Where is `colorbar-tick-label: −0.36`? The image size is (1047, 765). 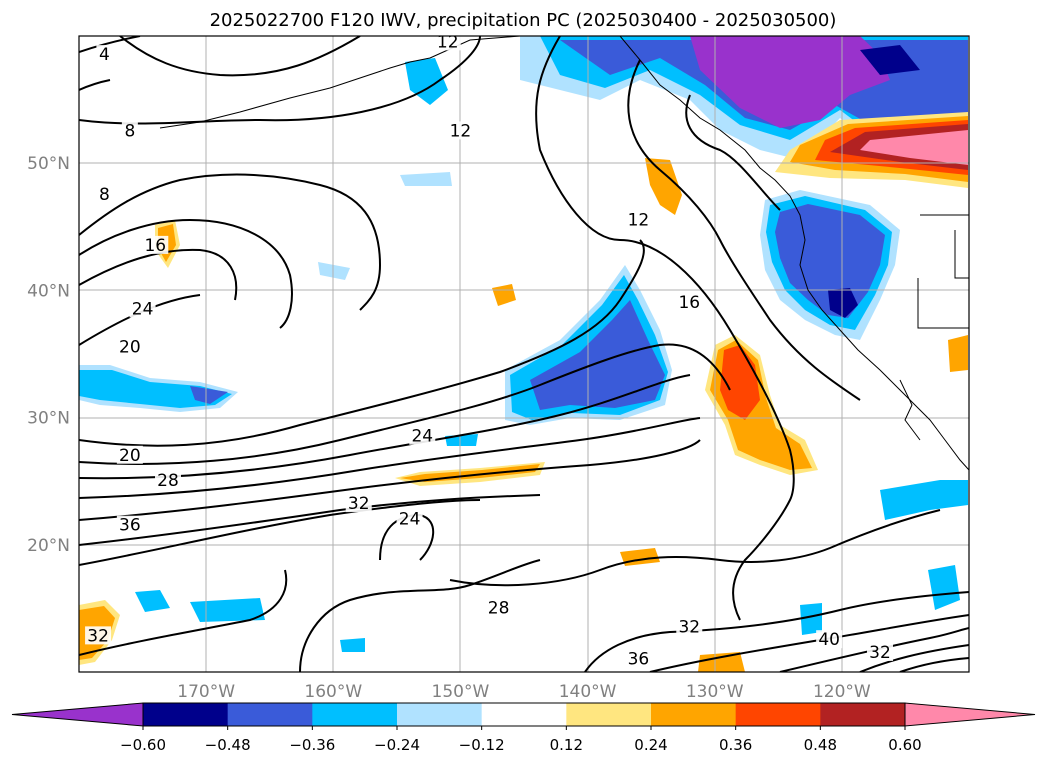
colorbar-tick-label: −0.36 is located at coordinates (312, 745).